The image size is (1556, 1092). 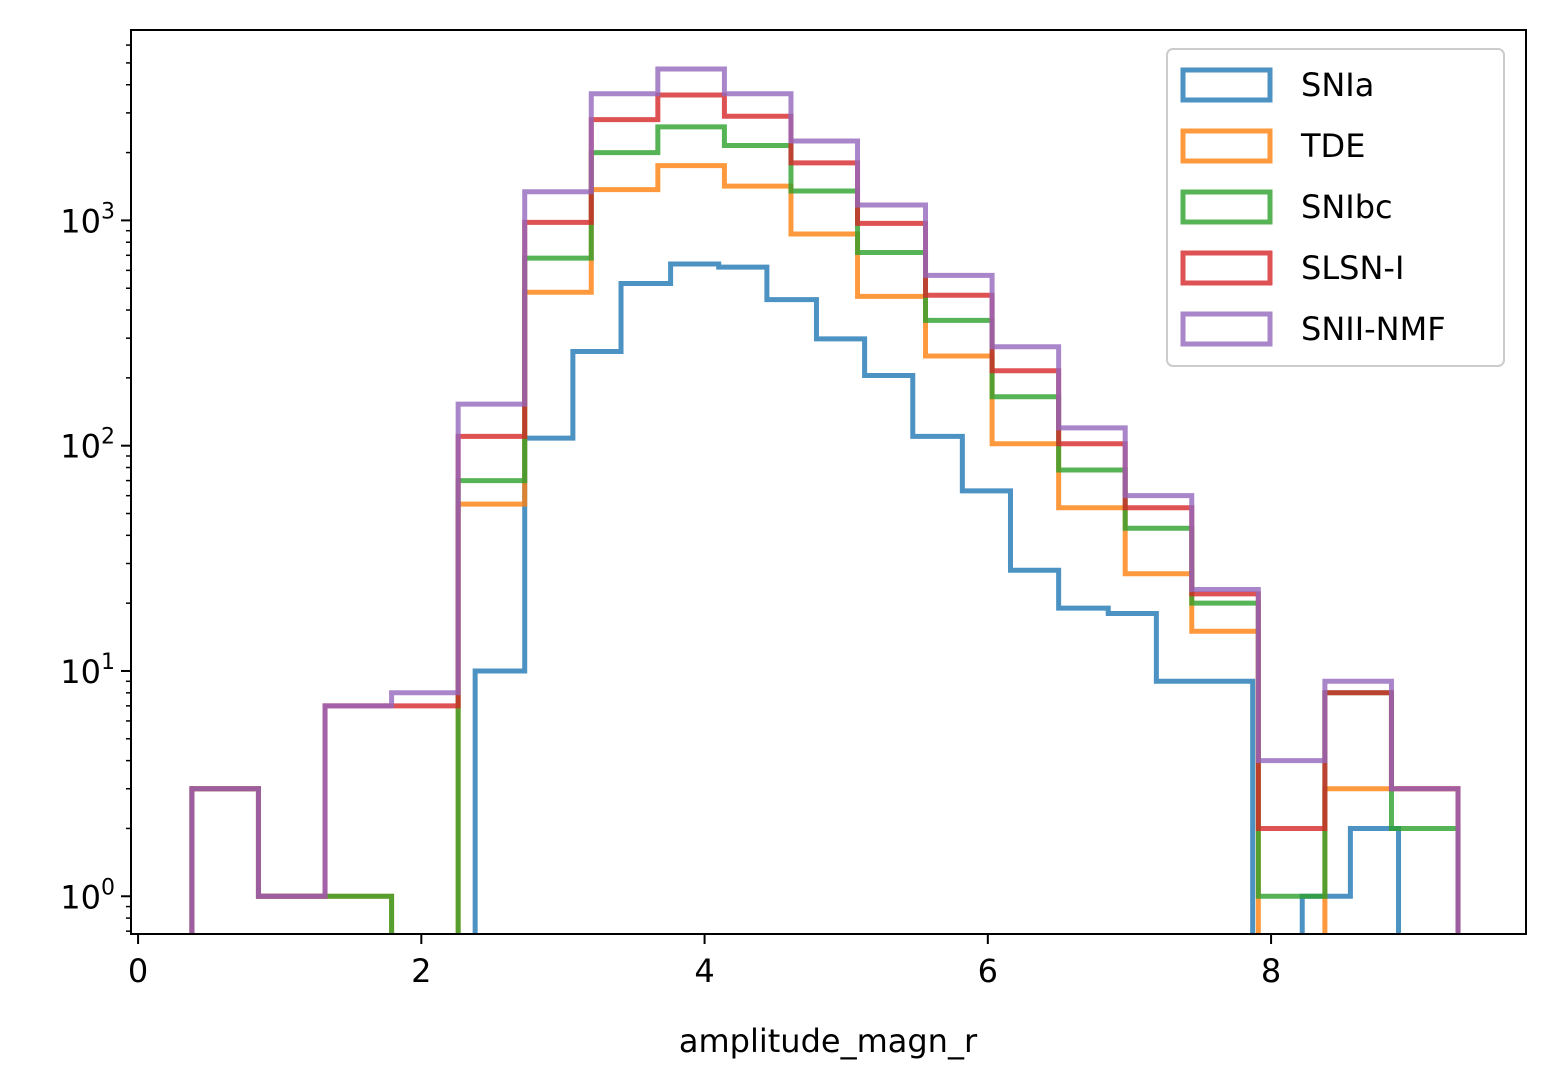 I want to click on x-axis-title: amplitude_magn_r, so click(x=828, y=1041).